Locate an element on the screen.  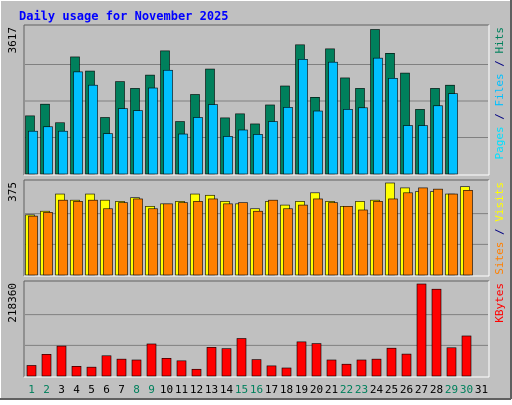
x-tick-label: 5 is located at coordinates (91, 389).